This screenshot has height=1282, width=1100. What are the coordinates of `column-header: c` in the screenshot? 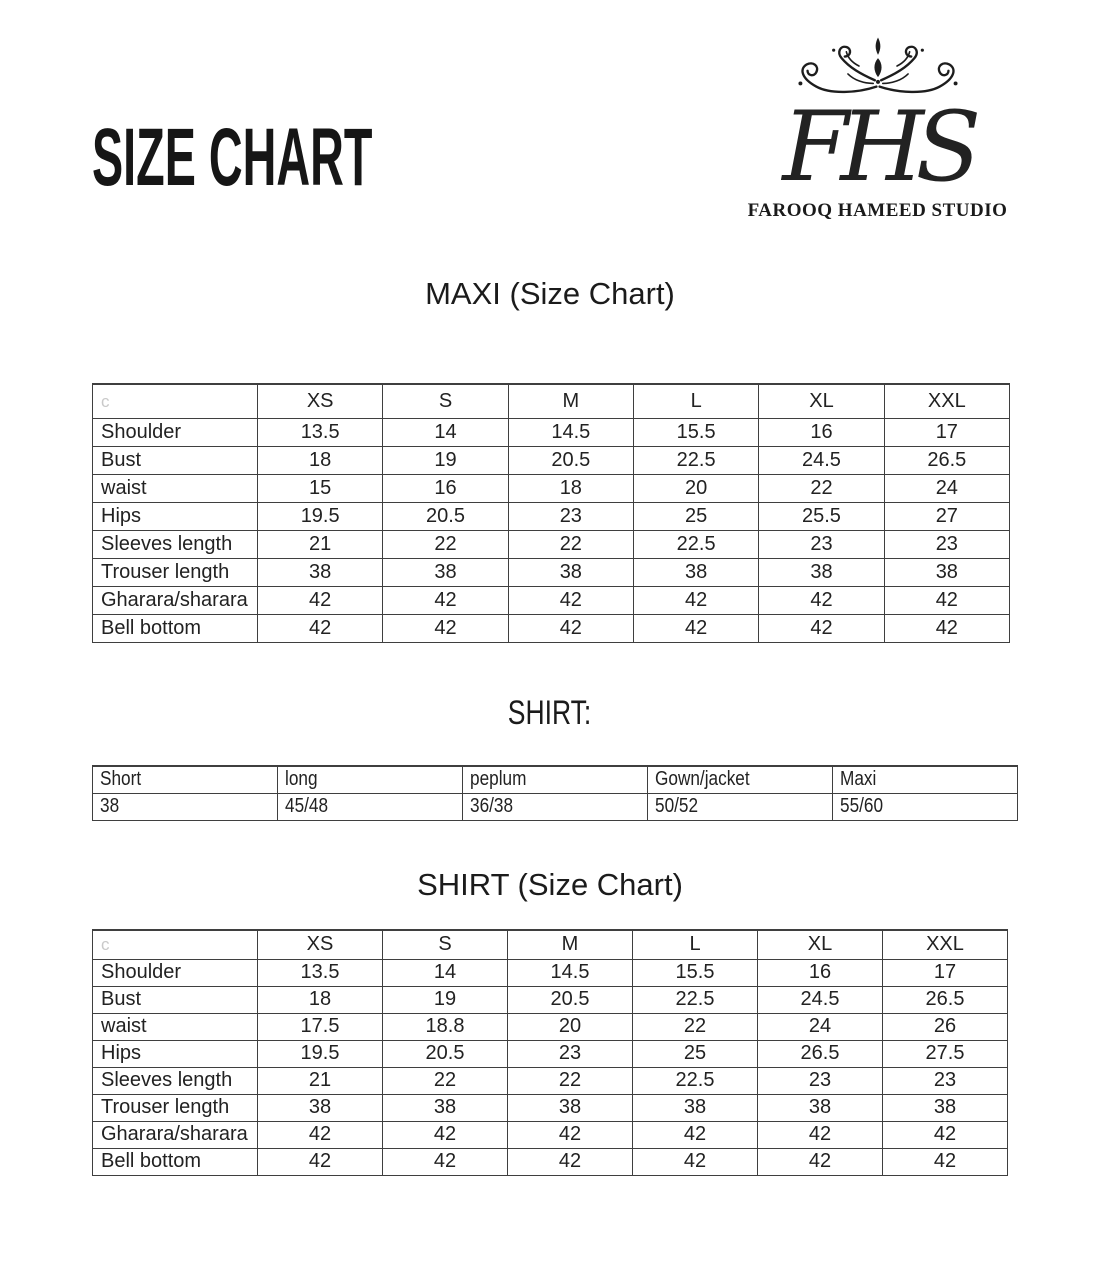 It's located at (175, 944).